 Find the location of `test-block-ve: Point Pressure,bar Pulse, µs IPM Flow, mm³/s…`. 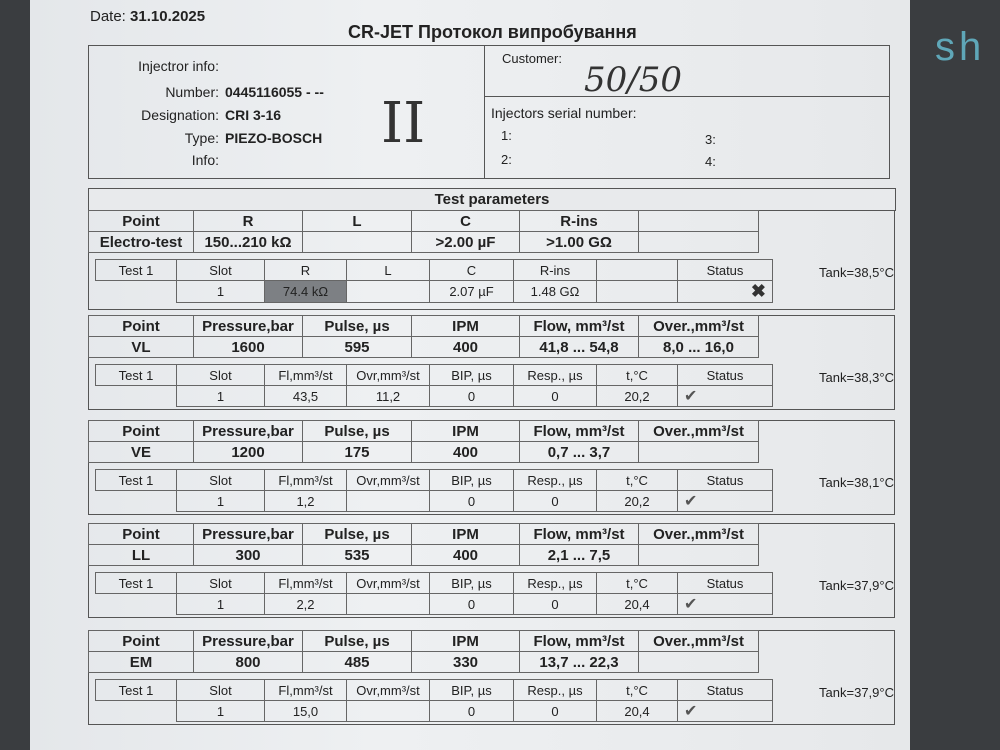

test-block-ve: Point Pressure,bar Pulse, µs IPM Flow, mm³/s… is located at coordinates (491, 467).